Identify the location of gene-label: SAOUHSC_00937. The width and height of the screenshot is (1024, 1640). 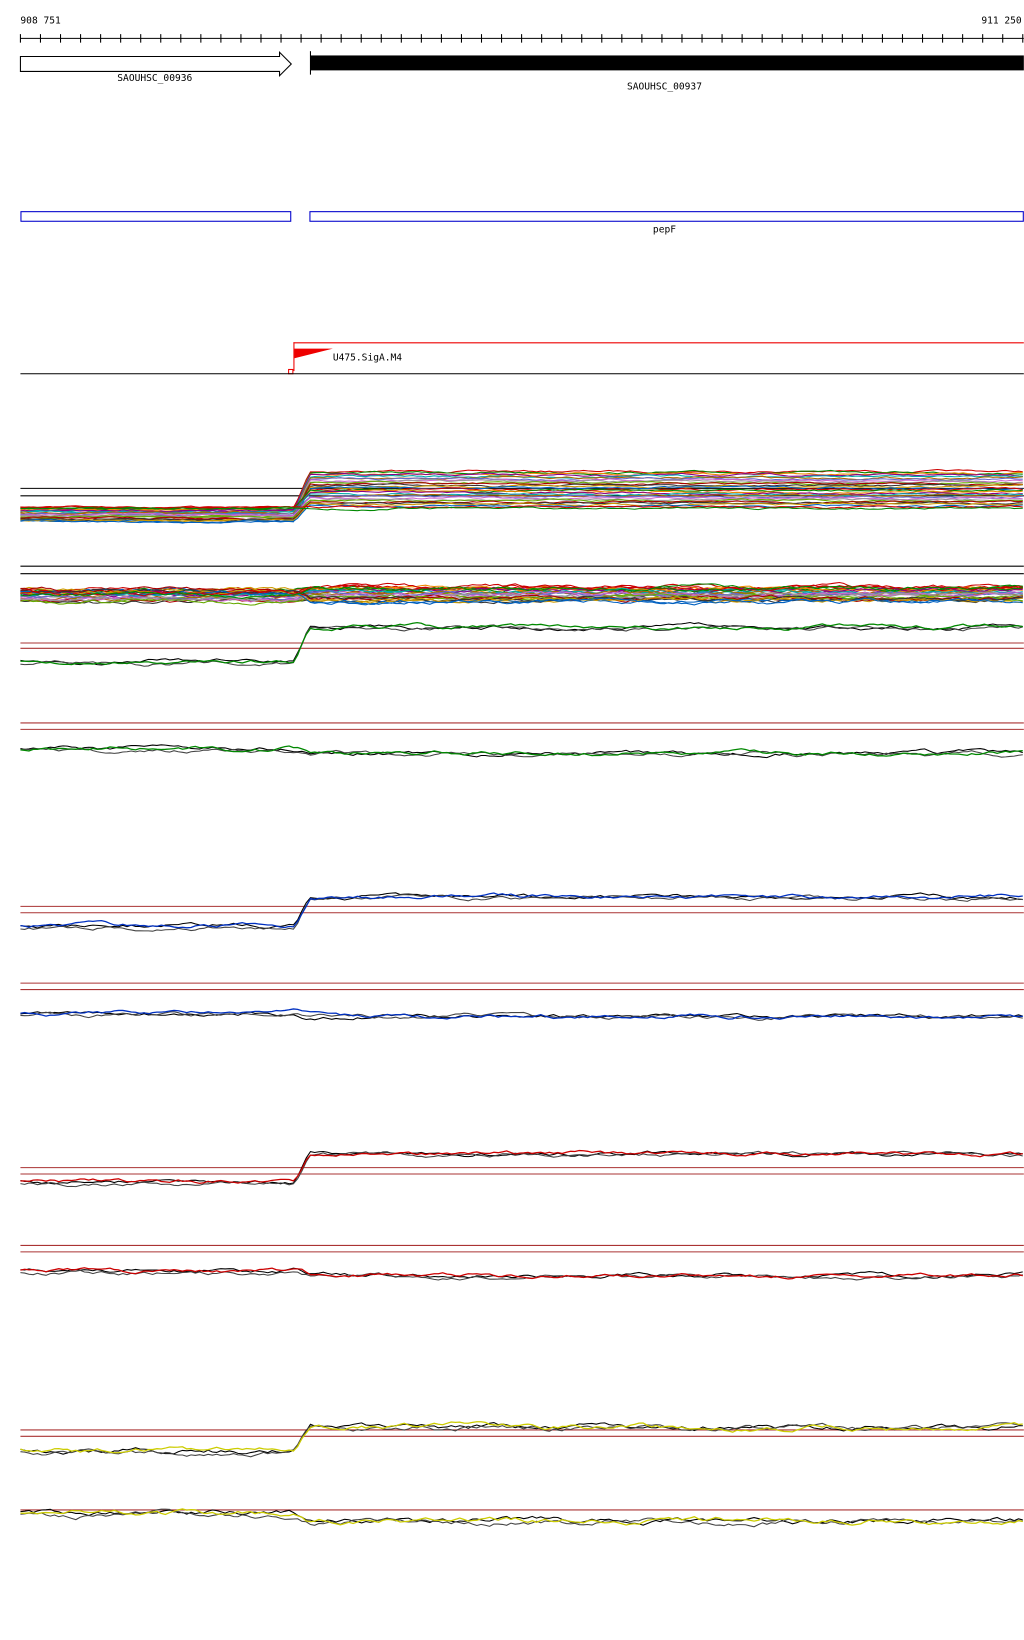
(664, 87).